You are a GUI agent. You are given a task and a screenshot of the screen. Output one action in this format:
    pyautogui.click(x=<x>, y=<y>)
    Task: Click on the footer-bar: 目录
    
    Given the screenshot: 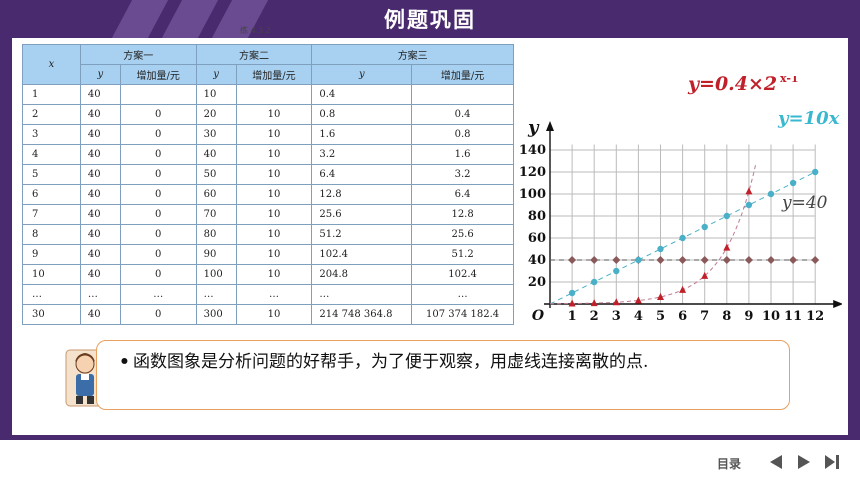 What is the action you would take?
    pyautogui.click(x=430, y=462)
    